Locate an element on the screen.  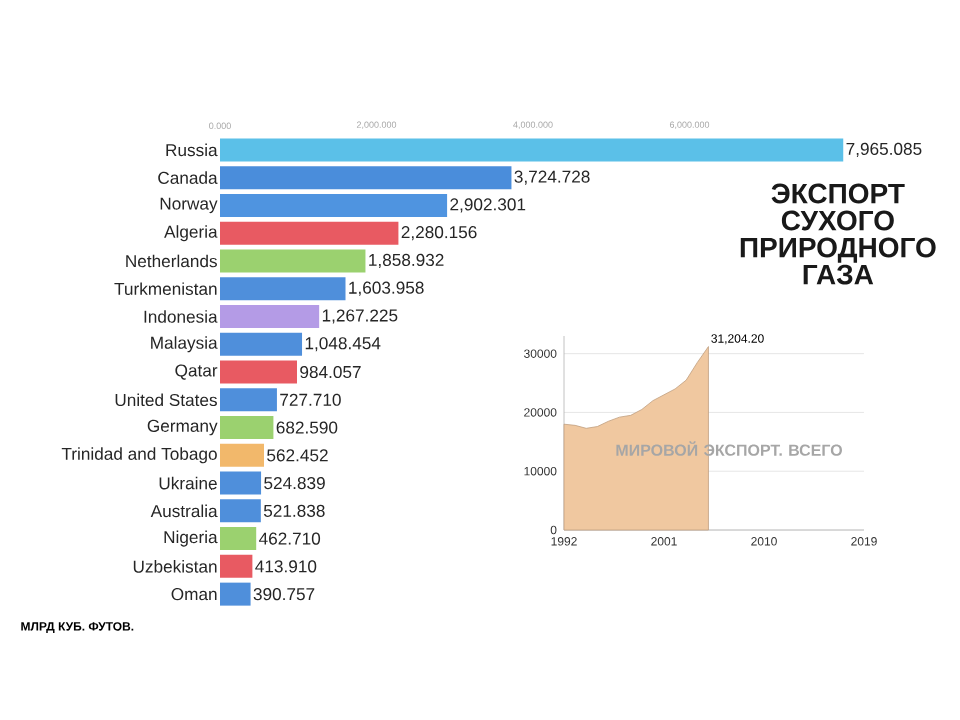
y-tick-label: Nigeria is located at coordinates (191, 538).